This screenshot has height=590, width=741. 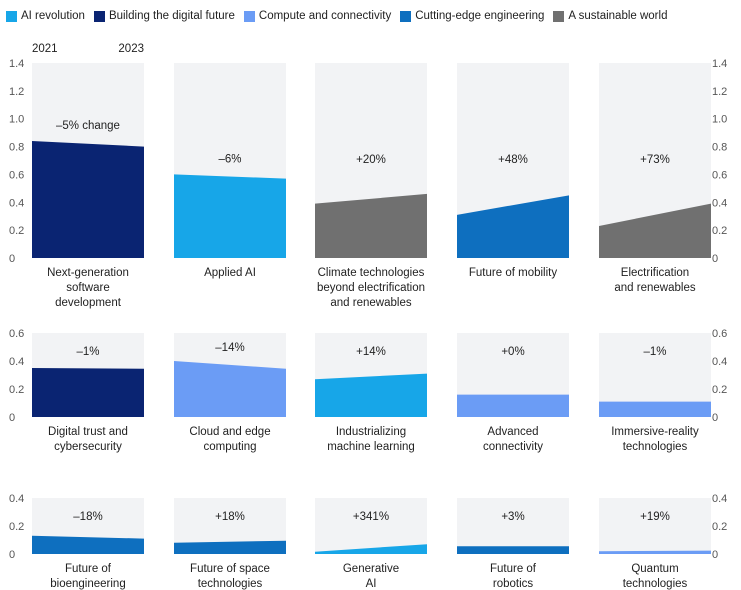 I want to click on category-label-line: Future of mobility, so click(x=513, y=273).